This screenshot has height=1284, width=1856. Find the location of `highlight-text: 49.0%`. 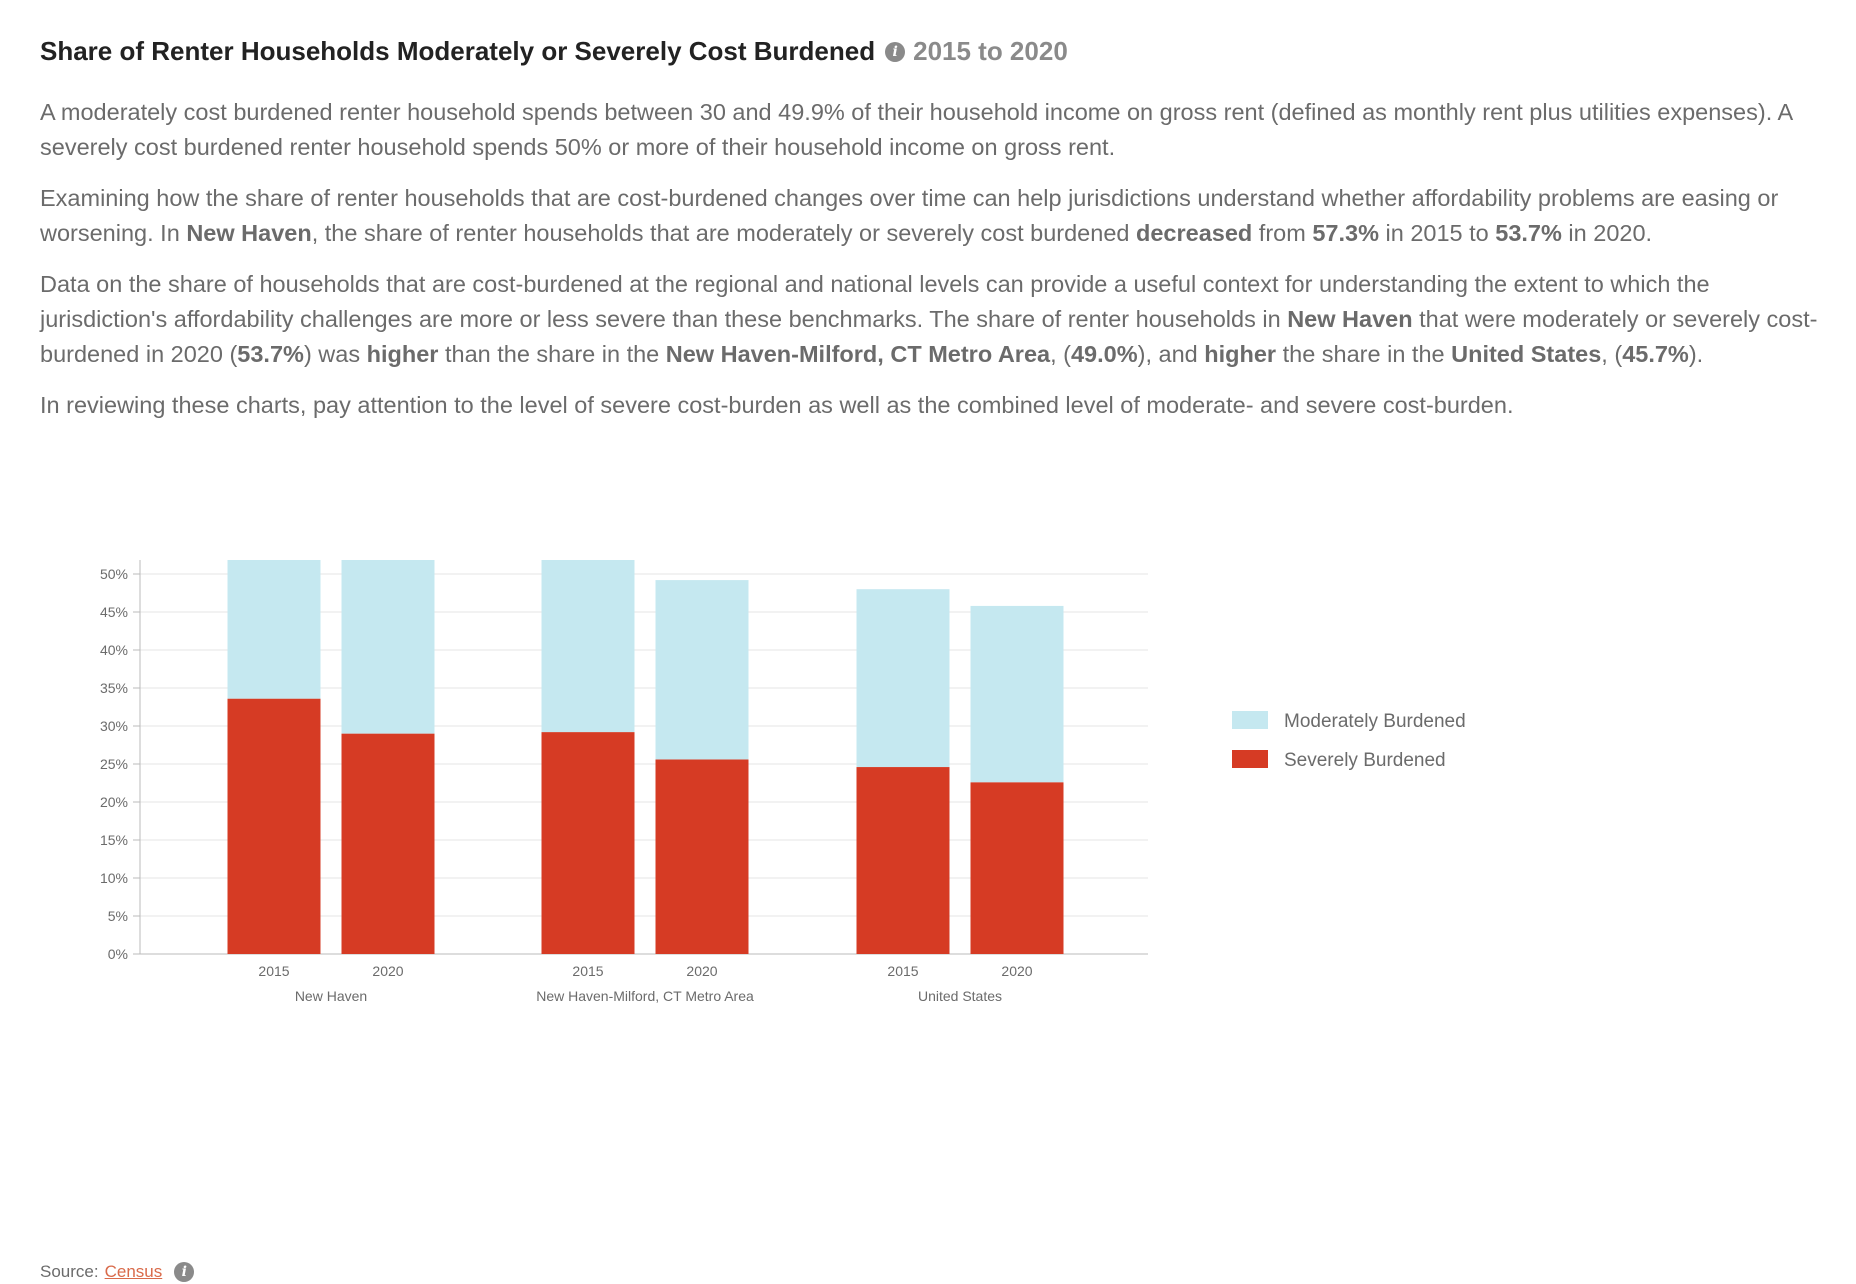

highlight-text: 49.0% is located at coordinates (1104, 354).